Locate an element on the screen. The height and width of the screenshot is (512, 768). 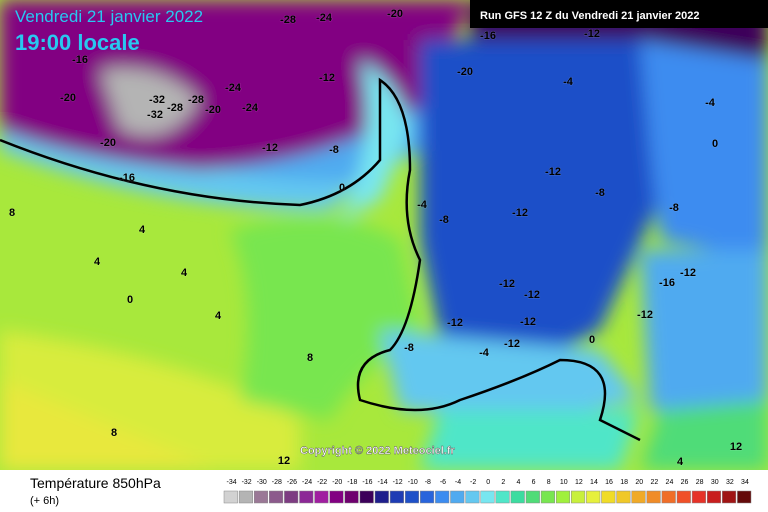
scale-label: 8 is located at coordinates (549, 482).